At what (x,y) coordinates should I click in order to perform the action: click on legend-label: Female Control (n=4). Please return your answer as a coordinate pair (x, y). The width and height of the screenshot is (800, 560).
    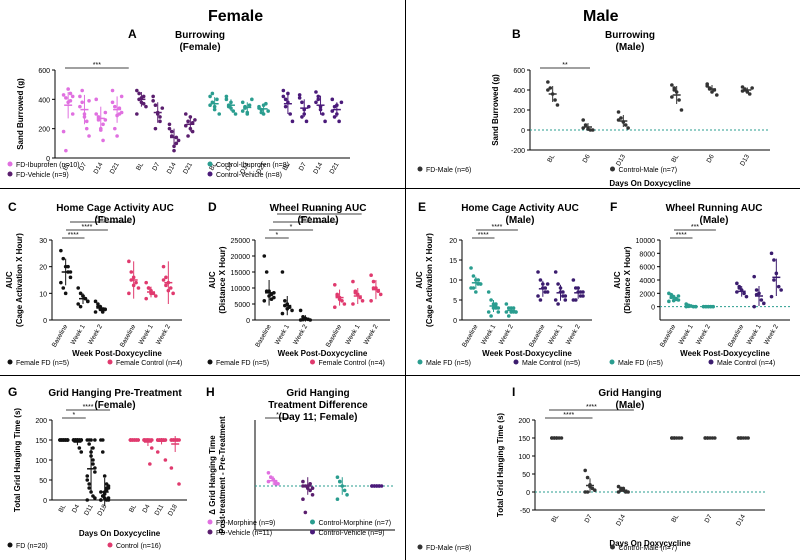
    Looking at the image, I should click on (352, 363).